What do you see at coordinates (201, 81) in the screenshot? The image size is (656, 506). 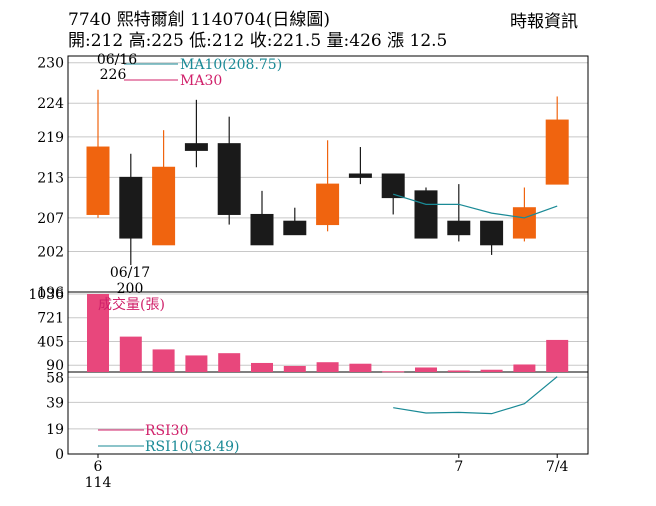 I see `price-legend-label: MA30` at bounding box center [201, 81].